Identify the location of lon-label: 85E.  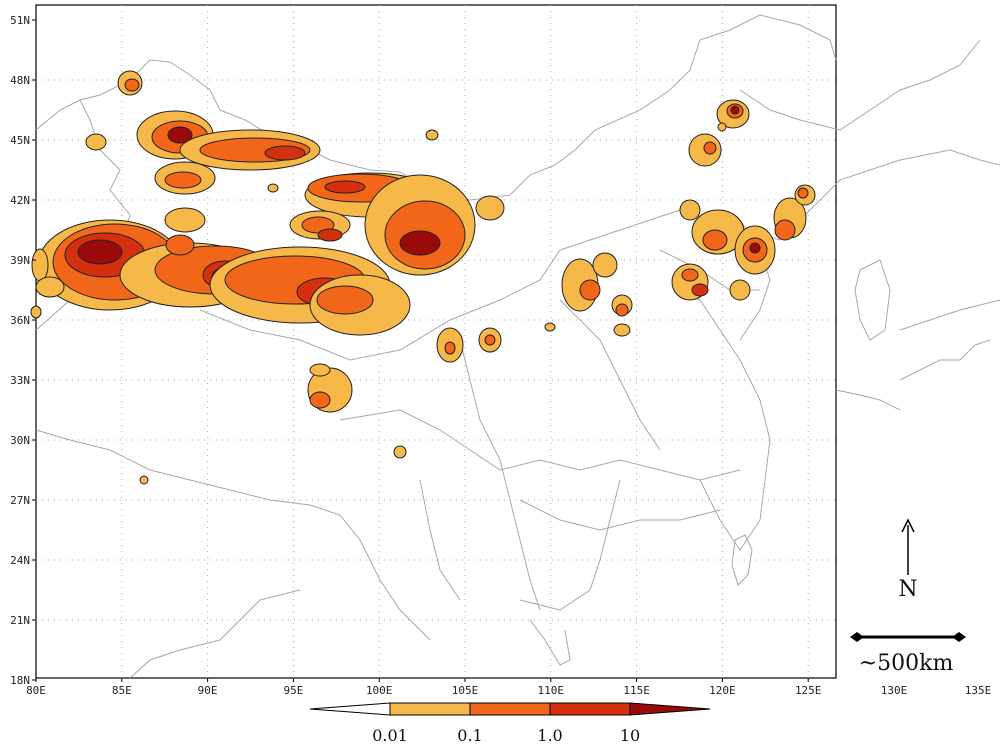
(122, 690).